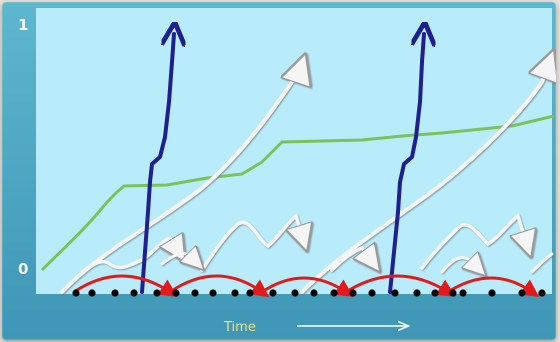 This screenshot has height=342, width=560. What do you see at coordinates (23, 269) in the screenshot?
I see `y-axis-min-label: 0` at bounding box center [23, 269].